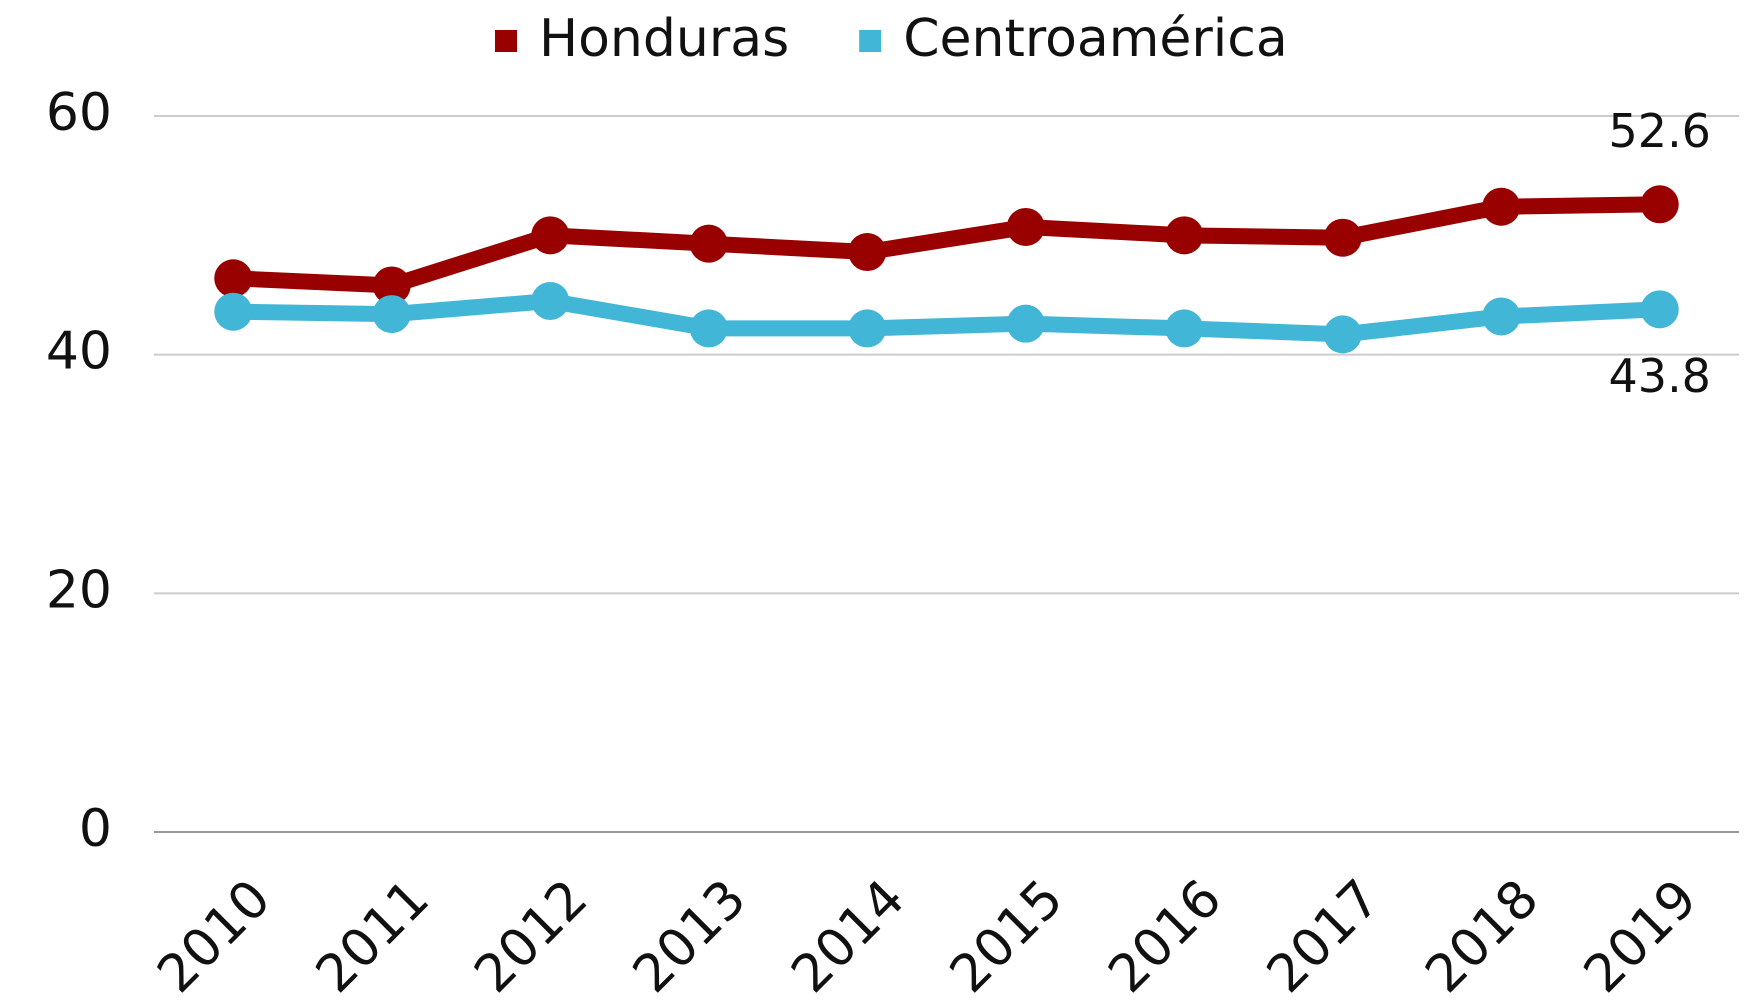 The image size is (1764, 1007). What do you see at coordinates (848, 937) in the screenshot?
I see `x-tick-label: 2014` at bounding box center [848, 937].